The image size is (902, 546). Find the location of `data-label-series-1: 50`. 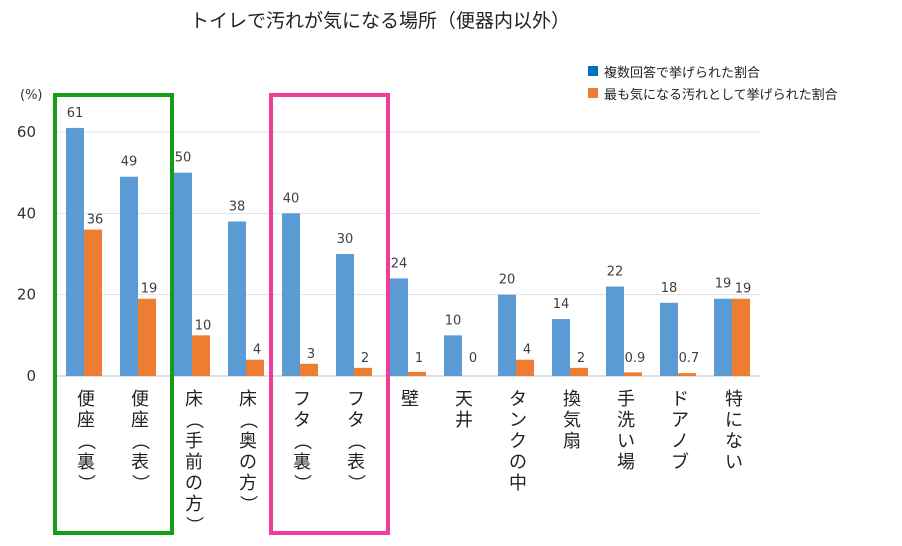

data-label-series-1: 50 is located at coordinates (183, 158).